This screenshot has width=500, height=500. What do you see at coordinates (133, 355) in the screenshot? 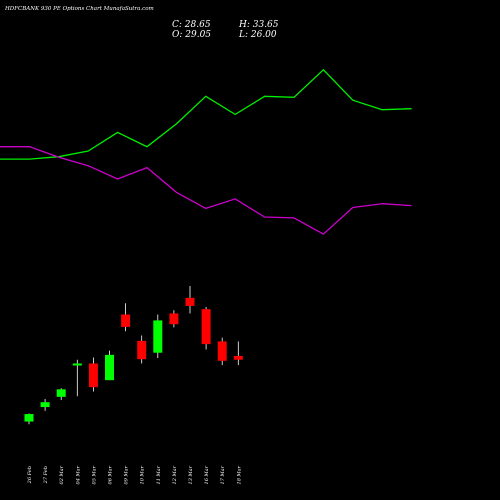
I see `candlestick-series` at bounding box center [133, 355].